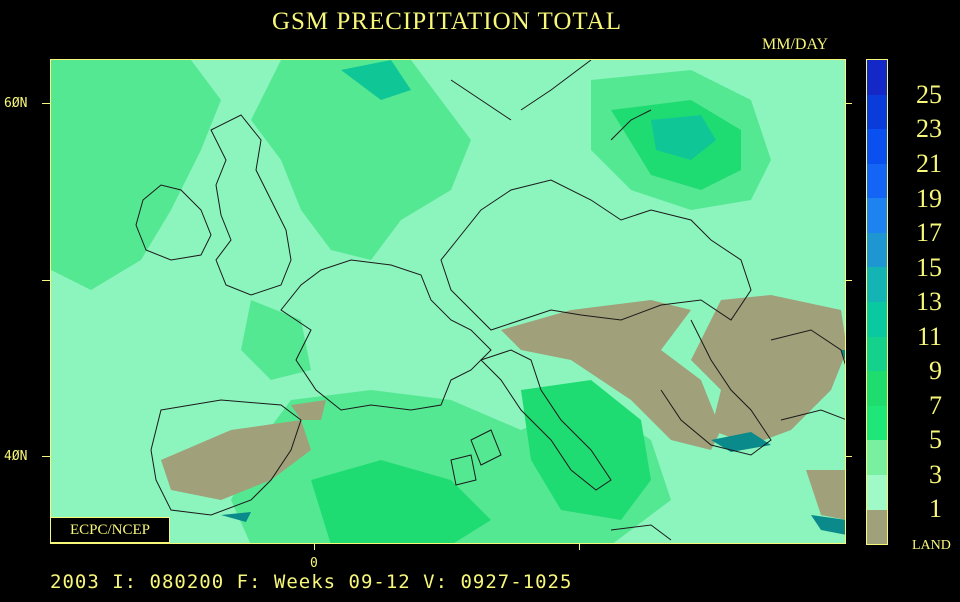 This screenshot has height=602, width=960. Describe the element at coordinates (551, 100) in the screenshot. I see `coastline-scandinavia` at that location.